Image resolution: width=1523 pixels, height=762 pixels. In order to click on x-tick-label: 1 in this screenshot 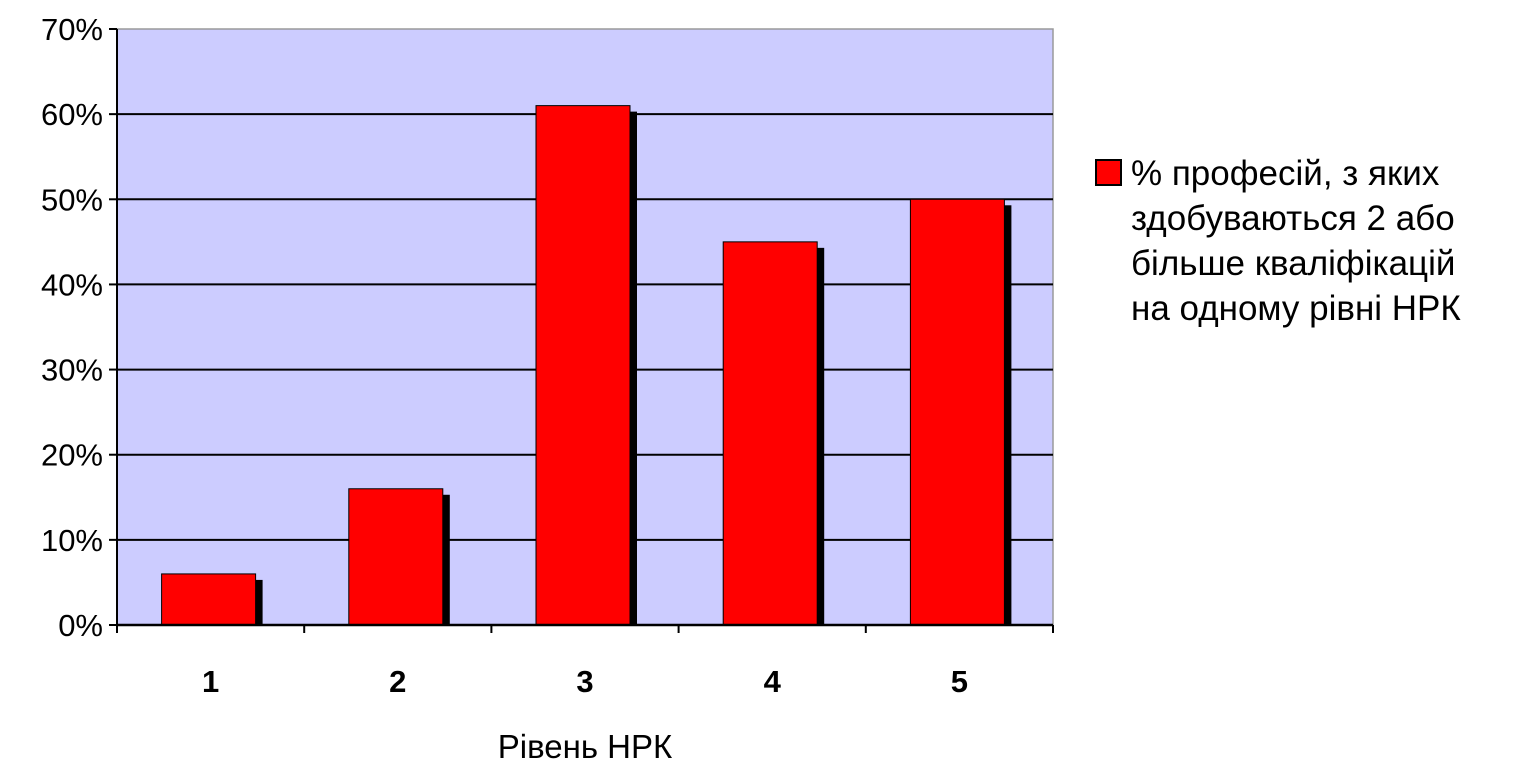, I will do `click(210, 681)`.